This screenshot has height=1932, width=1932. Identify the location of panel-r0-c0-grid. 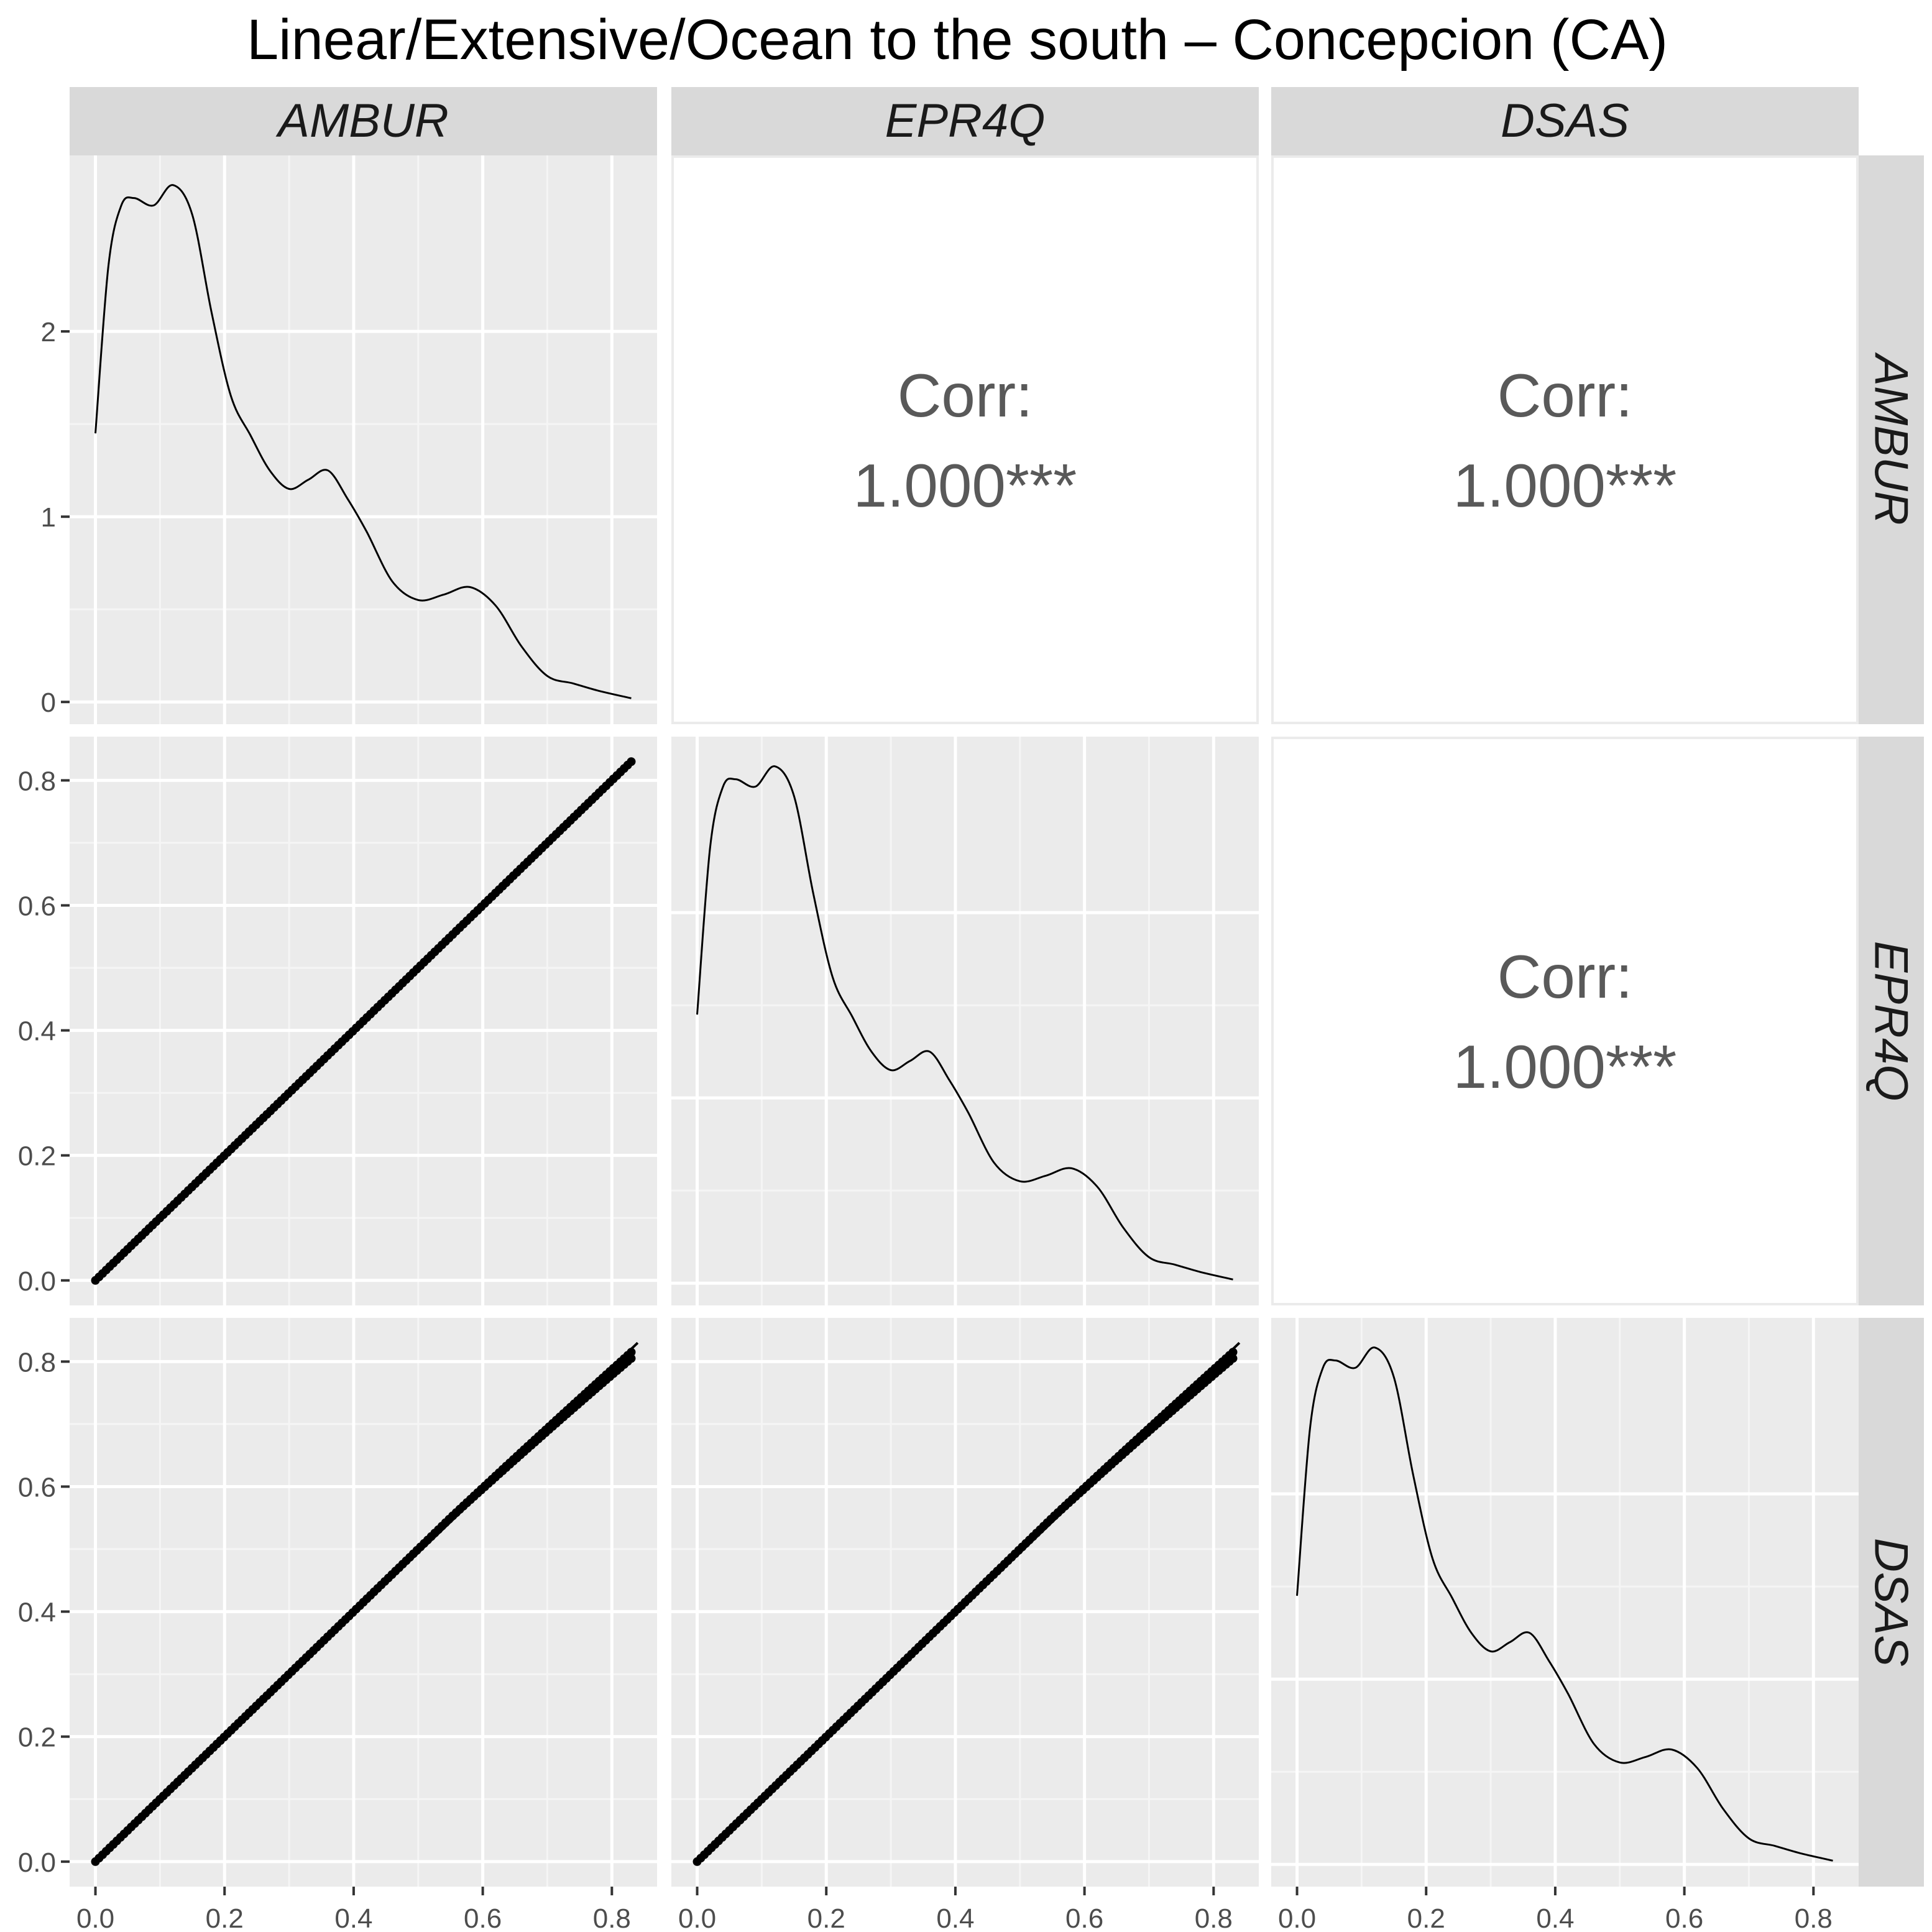
(363, 439).